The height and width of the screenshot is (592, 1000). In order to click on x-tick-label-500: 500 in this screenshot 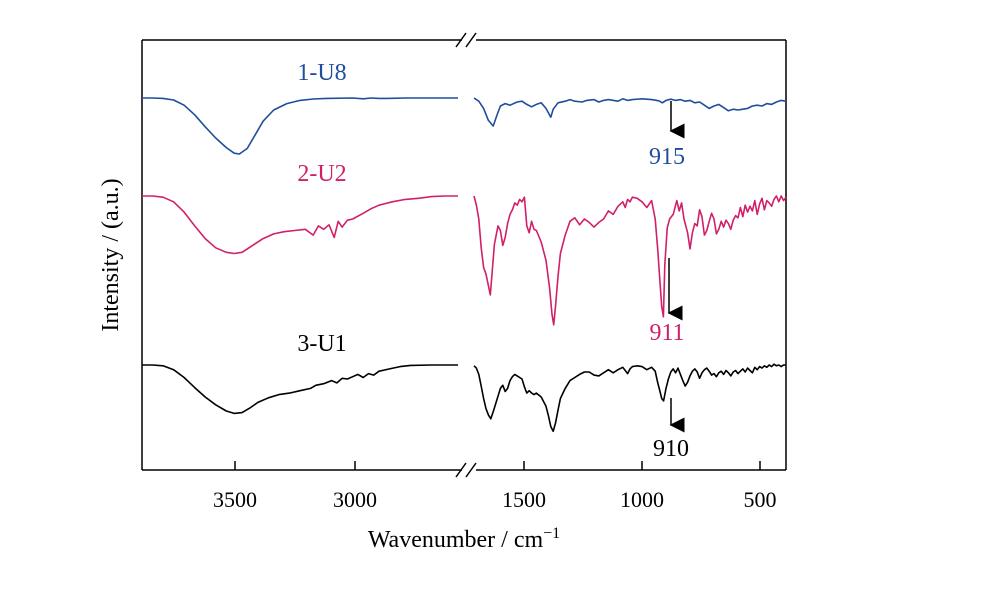, I will do `click(760, 499)`.